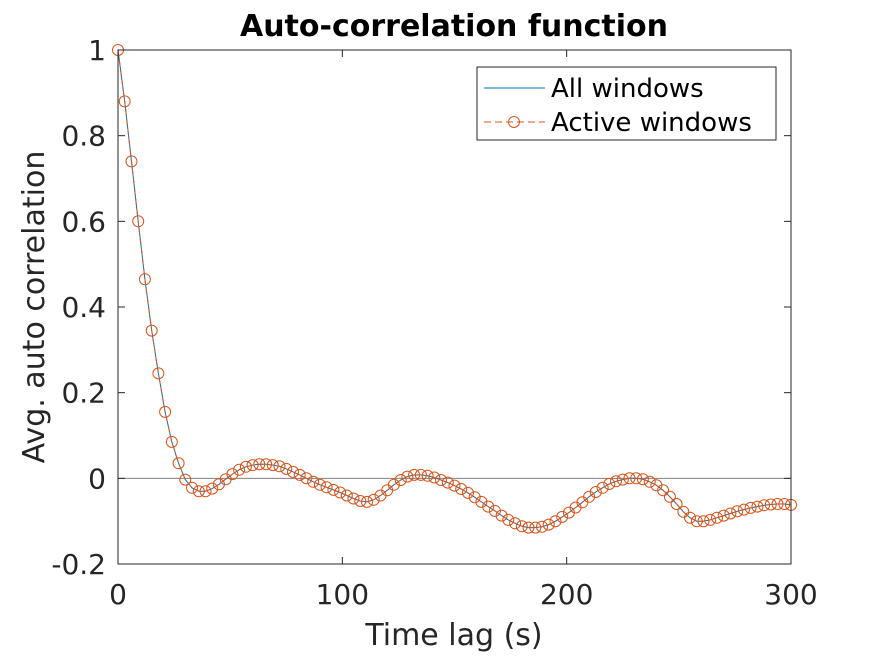 Image resolution: width=875 pixels, height=656 pixels. I want to click on x-axis-title: Time lag (s), so click(453, 635).